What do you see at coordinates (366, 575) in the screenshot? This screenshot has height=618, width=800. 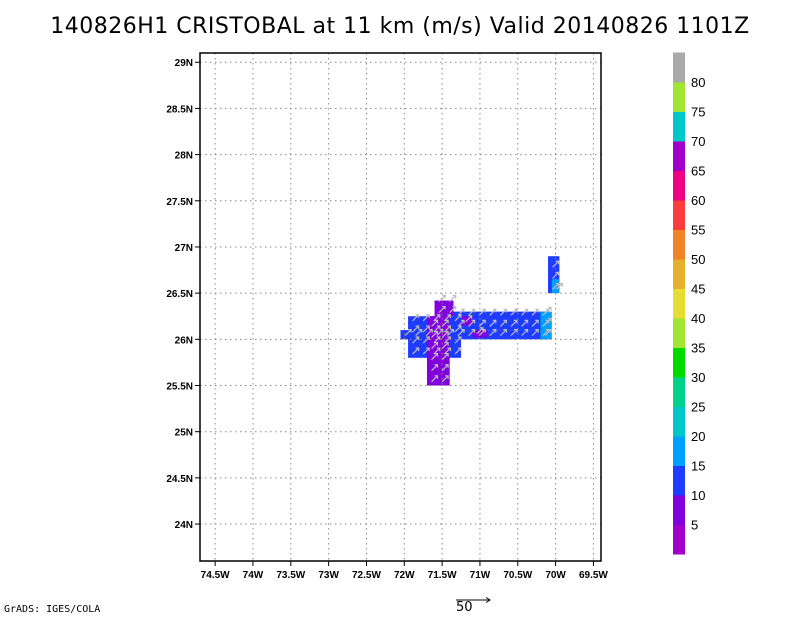 I see `x-tick-label-4: 72.5W` at bounding box center [366, 575].